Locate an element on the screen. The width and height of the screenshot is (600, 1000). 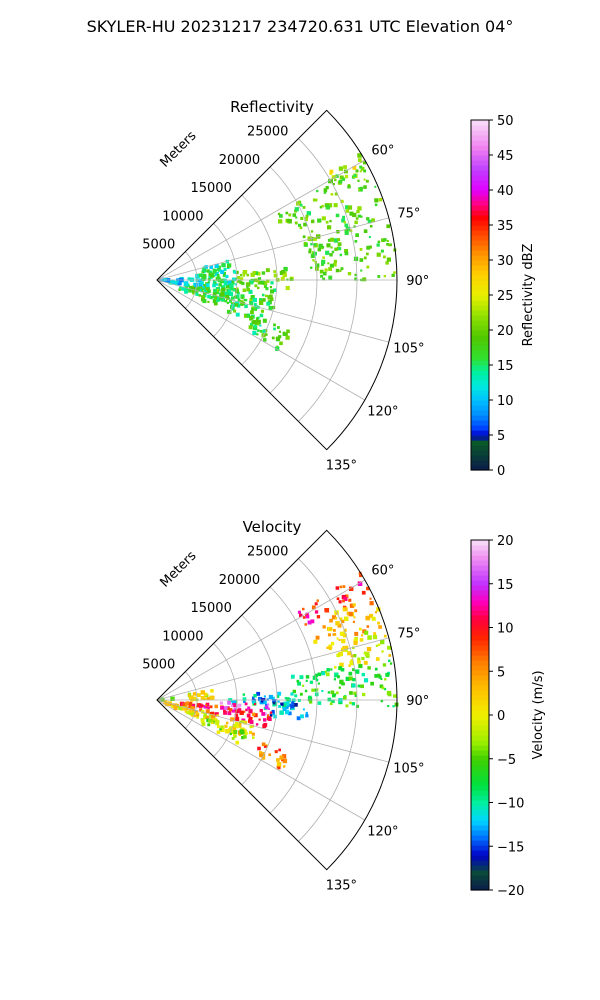
colorbar-tick-label: 35 is located at coordinates (505, 226).